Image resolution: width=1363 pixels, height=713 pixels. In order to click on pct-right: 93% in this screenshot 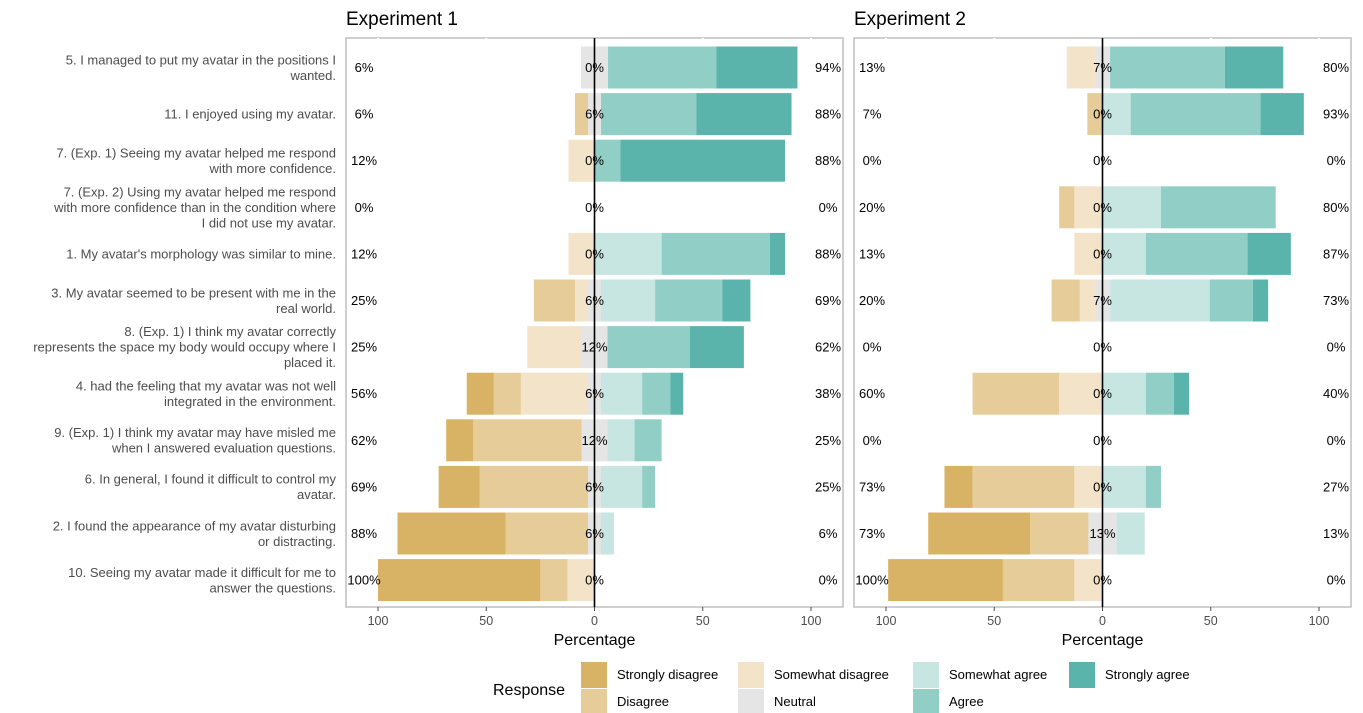, I will do `click(1336, 114)`.